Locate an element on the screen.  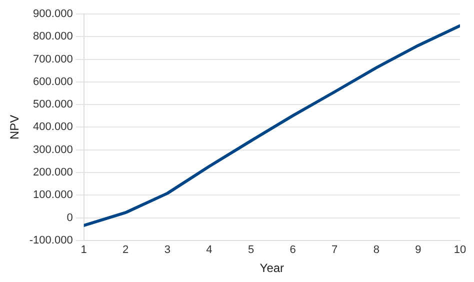
y-tick-label: 0 is located at coordinates (69, 218).